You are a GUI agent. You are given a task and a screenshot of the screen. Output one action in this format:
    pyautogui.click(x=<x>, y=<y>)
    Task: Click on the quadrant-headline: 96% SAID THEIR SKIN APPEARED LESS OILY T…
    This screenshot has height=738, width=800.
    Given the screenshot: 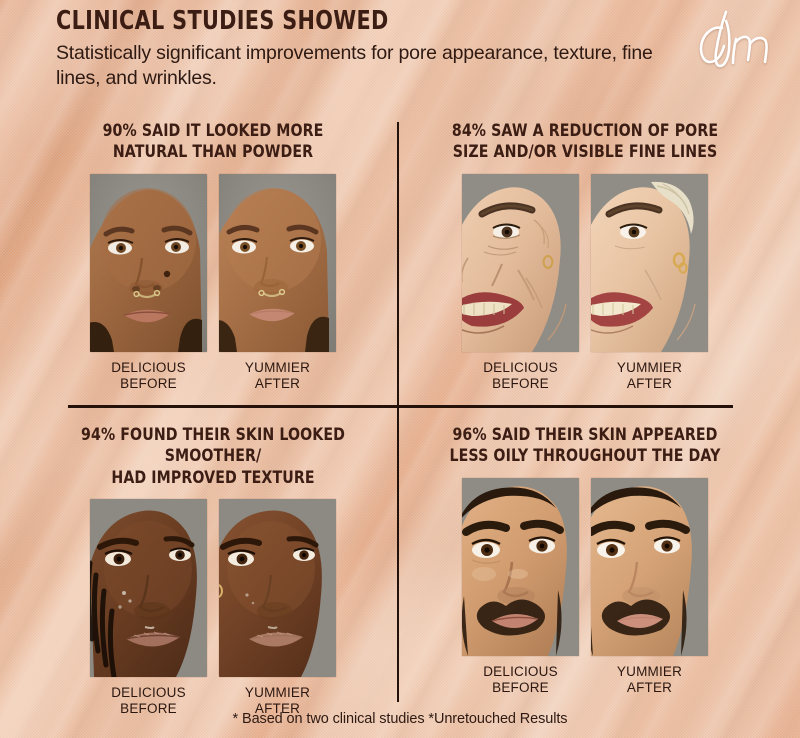 What is the action you would take?
    pyautogui.click(x=585, y=445)
    